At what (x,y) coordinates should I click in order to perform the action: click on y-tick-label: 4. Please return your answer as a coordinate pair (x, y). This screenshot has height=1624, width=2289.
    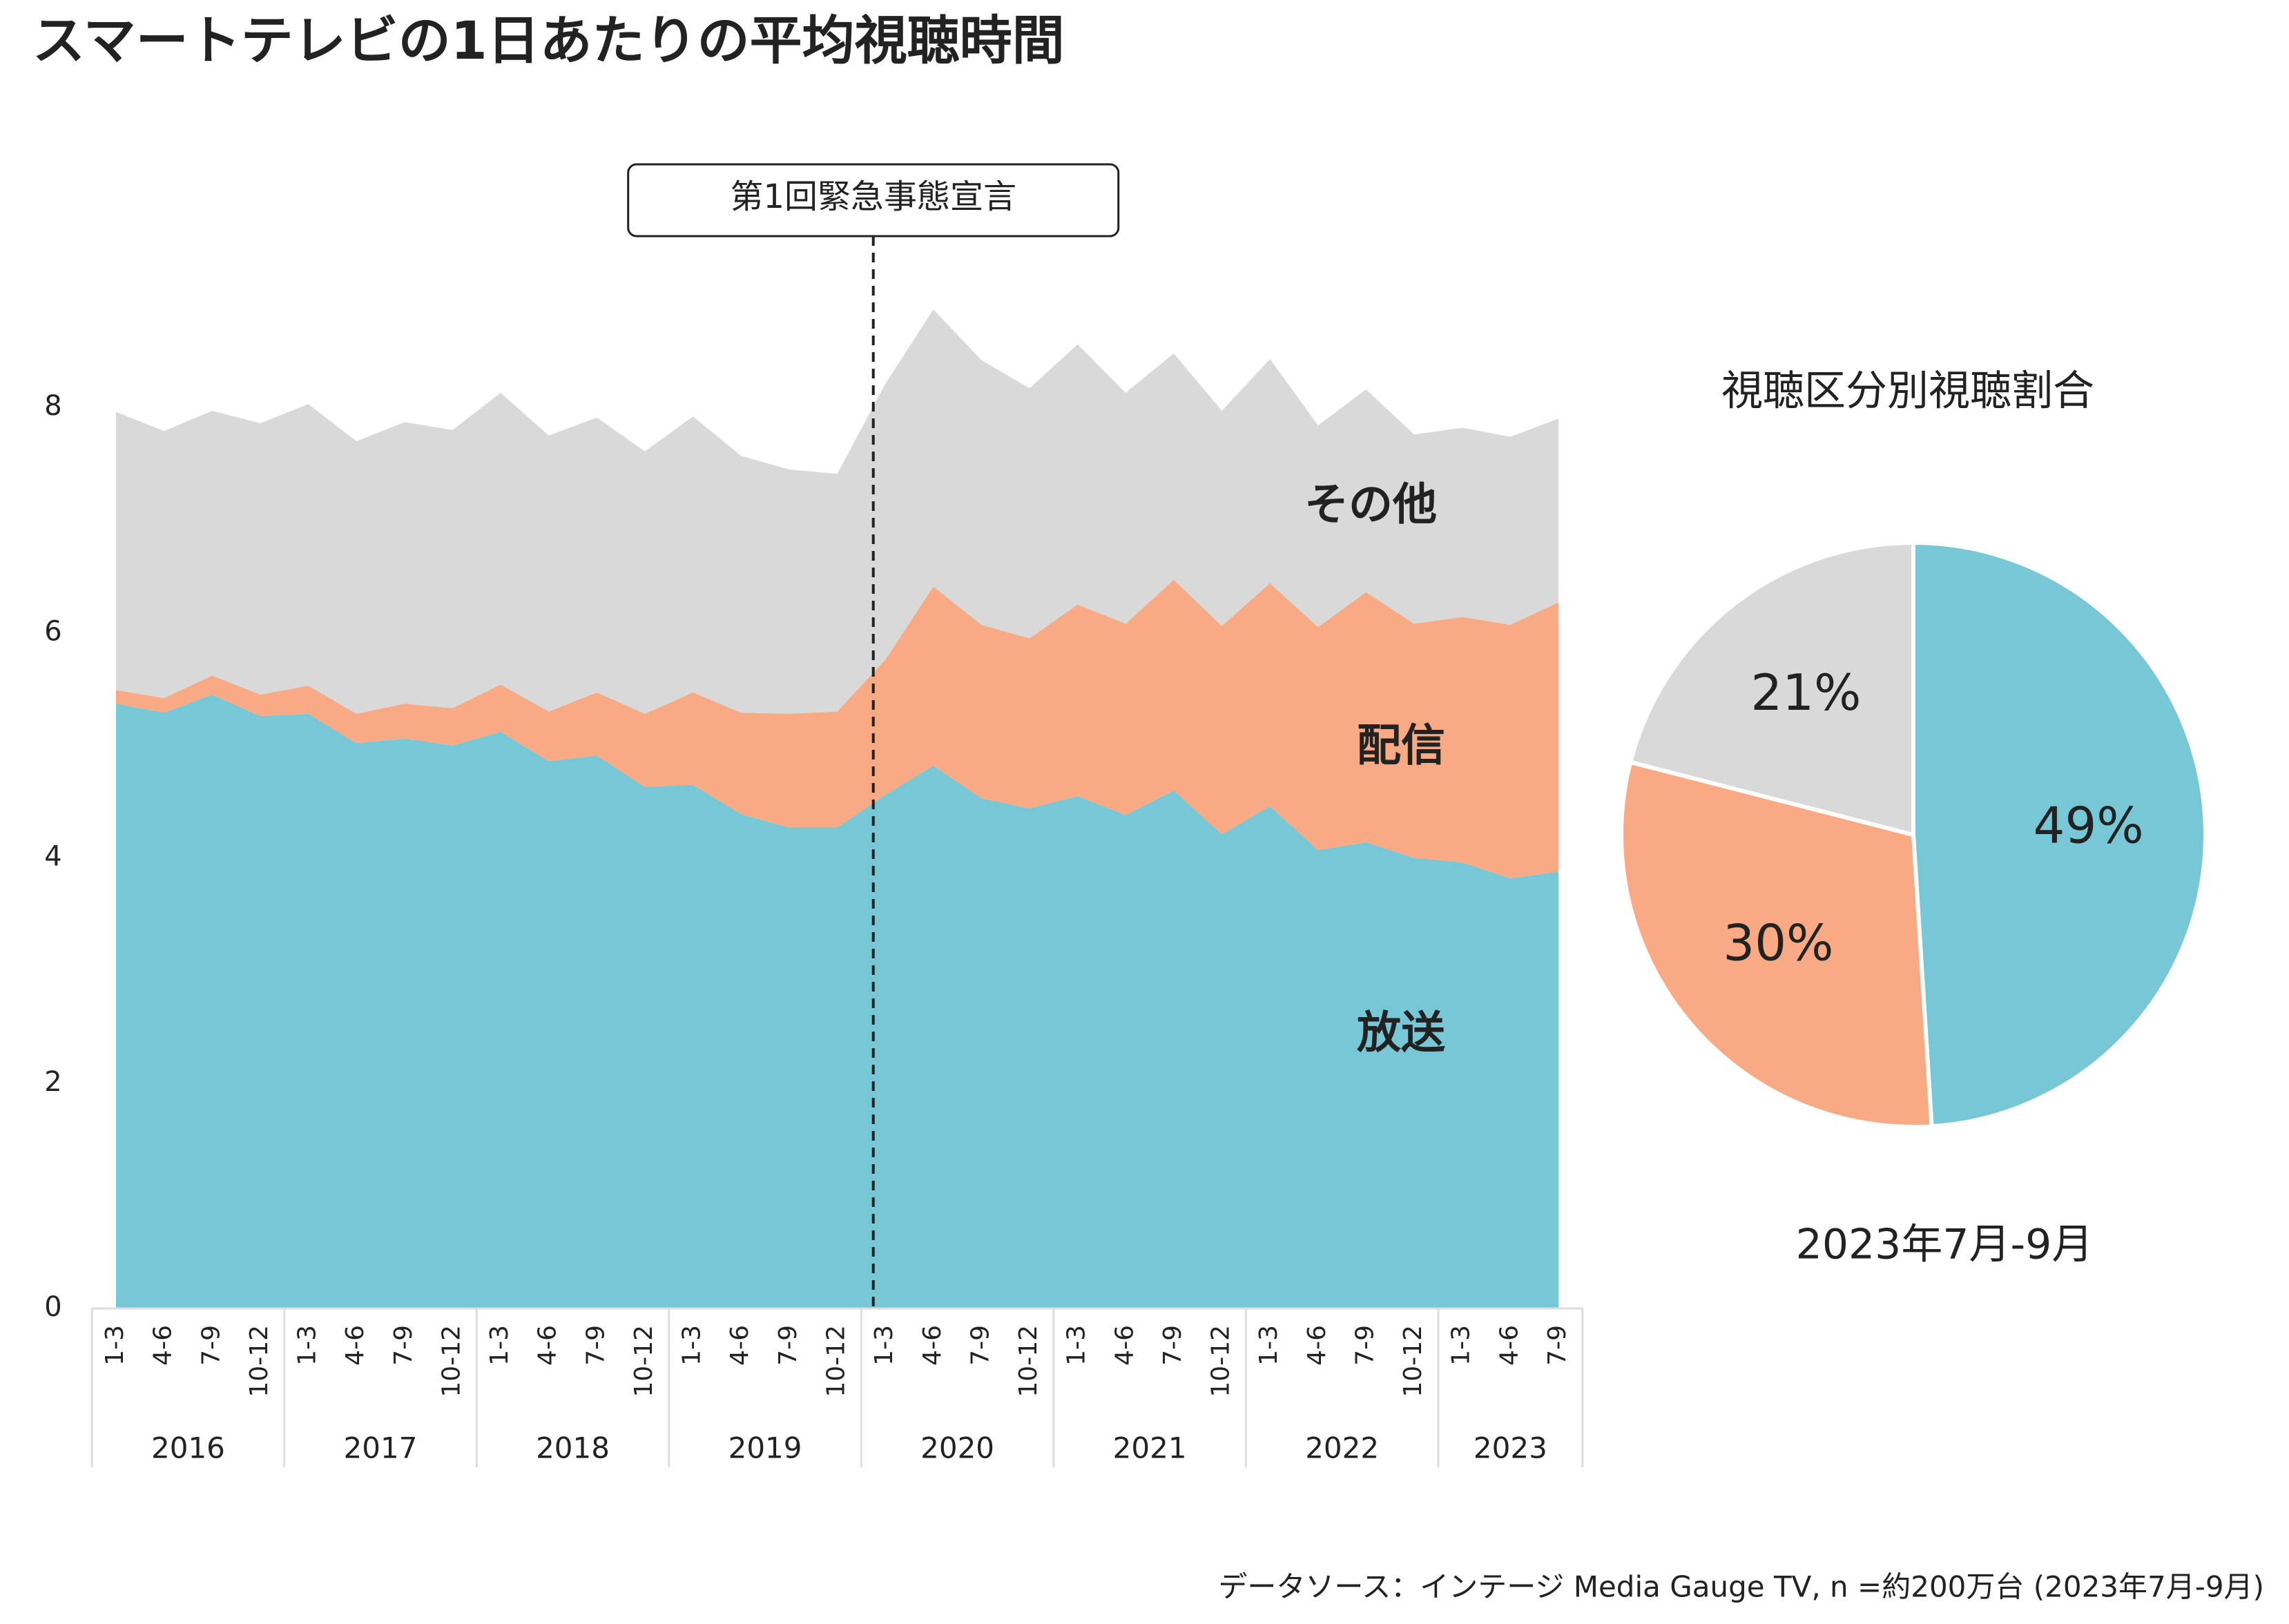
    Looking at the image, I should click on (52, 857).